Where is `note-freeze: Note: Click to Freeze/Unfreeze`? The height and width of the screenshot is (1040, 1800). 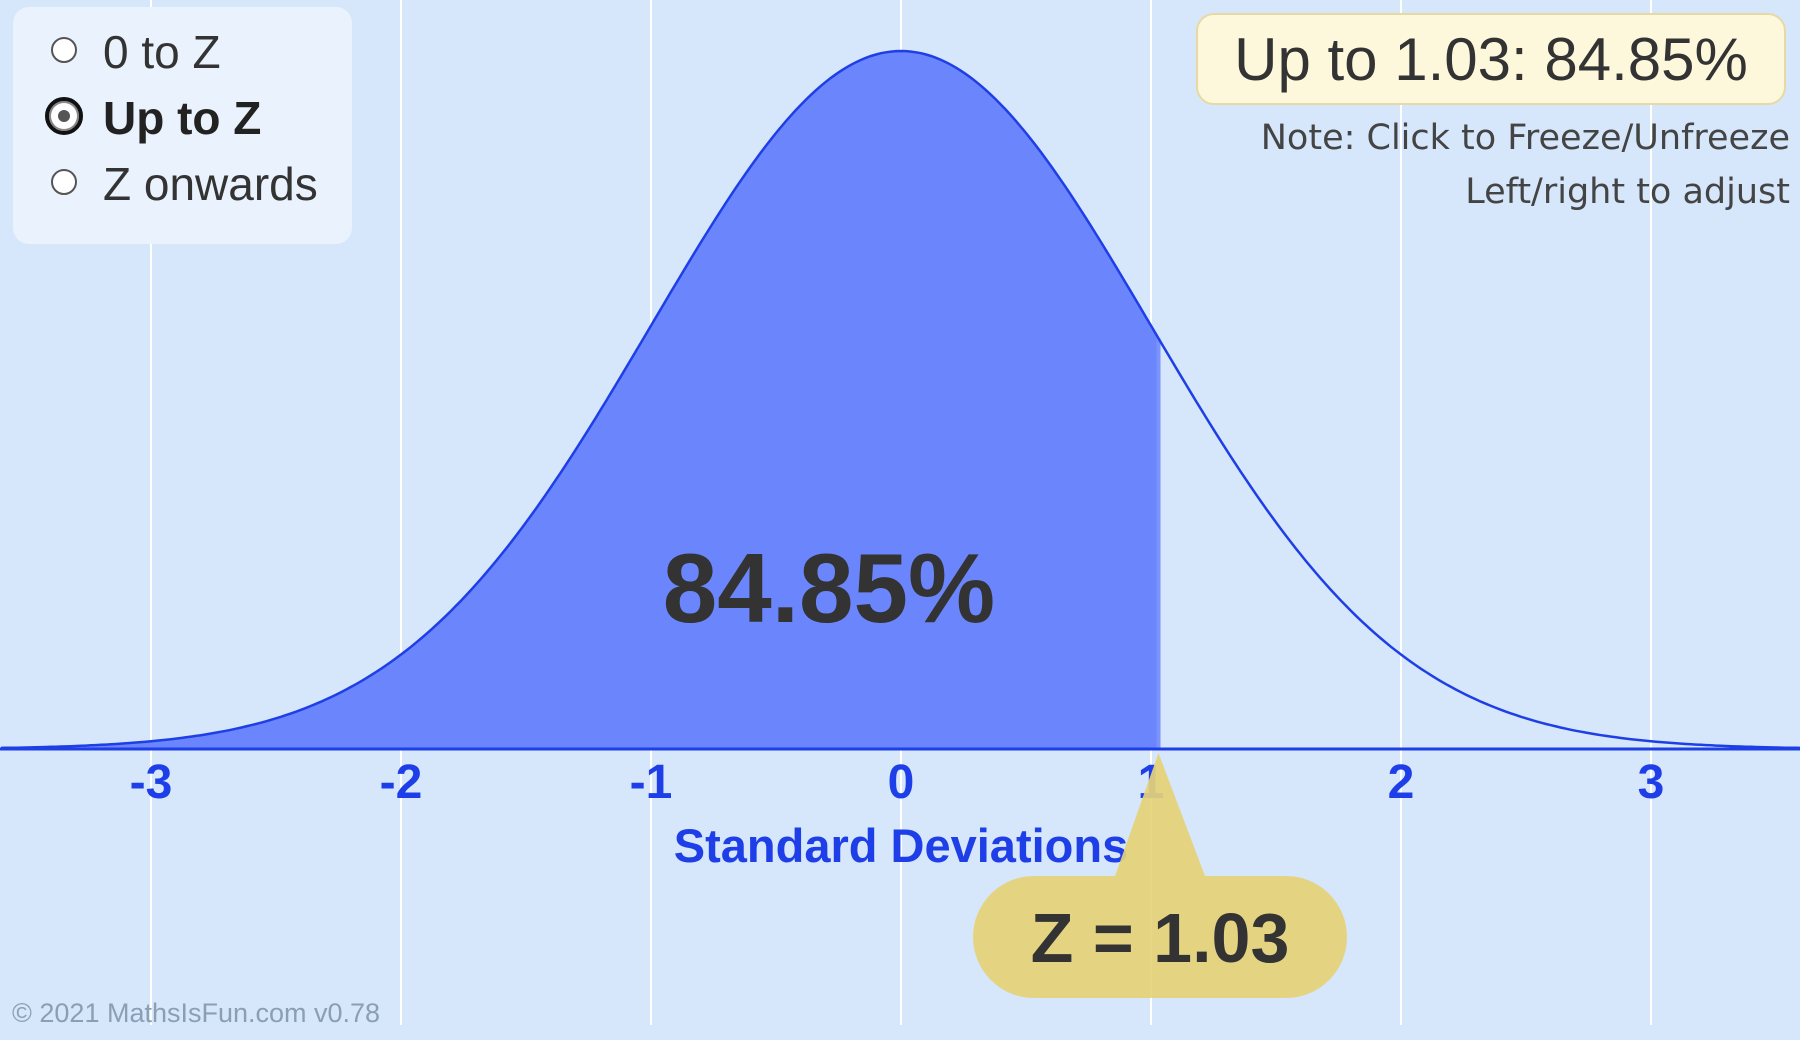 note-freeze: Note: Click to Freeze/Unfreeze is located at coordinates (1525, 138).